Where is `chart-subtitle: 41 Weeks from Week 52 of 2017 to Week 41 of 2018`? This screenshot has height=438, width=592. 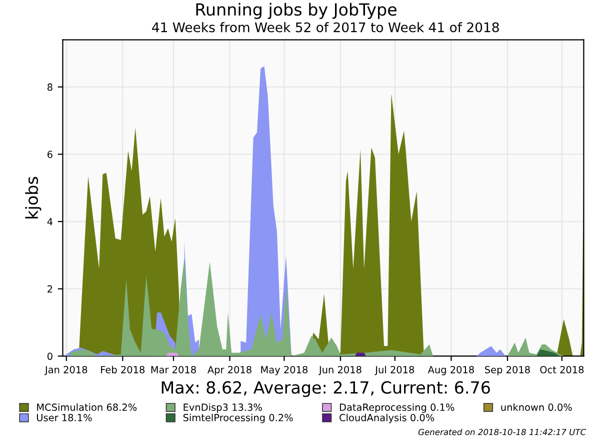
chart-subtitle: 41 Weeks from Week 52 of 2017 to Week 41 of 2018 is located at coordinates (325, 27).